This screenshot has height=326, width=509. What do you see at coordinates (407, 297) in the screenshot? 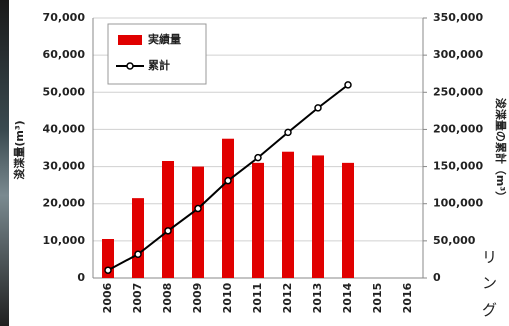
I see `x-tick-label: 2016` at bounding box center [407, 297].